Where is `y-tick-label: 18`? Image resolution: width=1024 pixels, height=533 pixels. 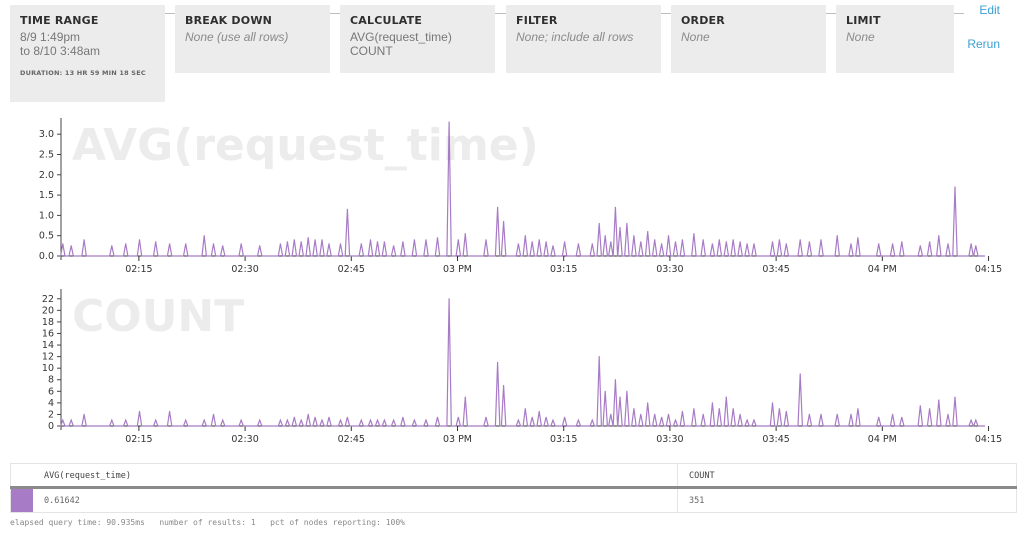
y-tick-label: 18 is located at coordinates (48, 322).